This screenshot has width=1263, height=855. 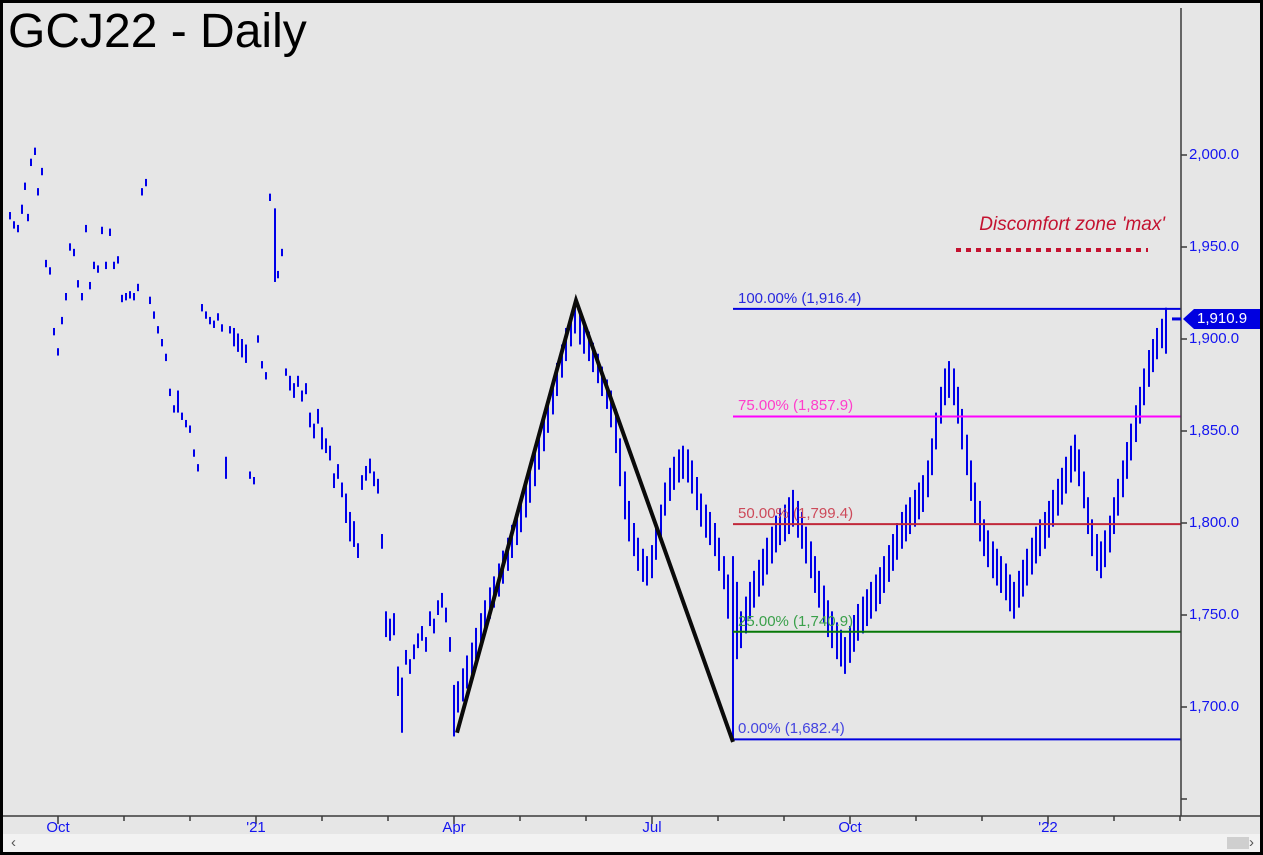 I want to click on x-axis-label: '22, so click(x=1048, y=827).